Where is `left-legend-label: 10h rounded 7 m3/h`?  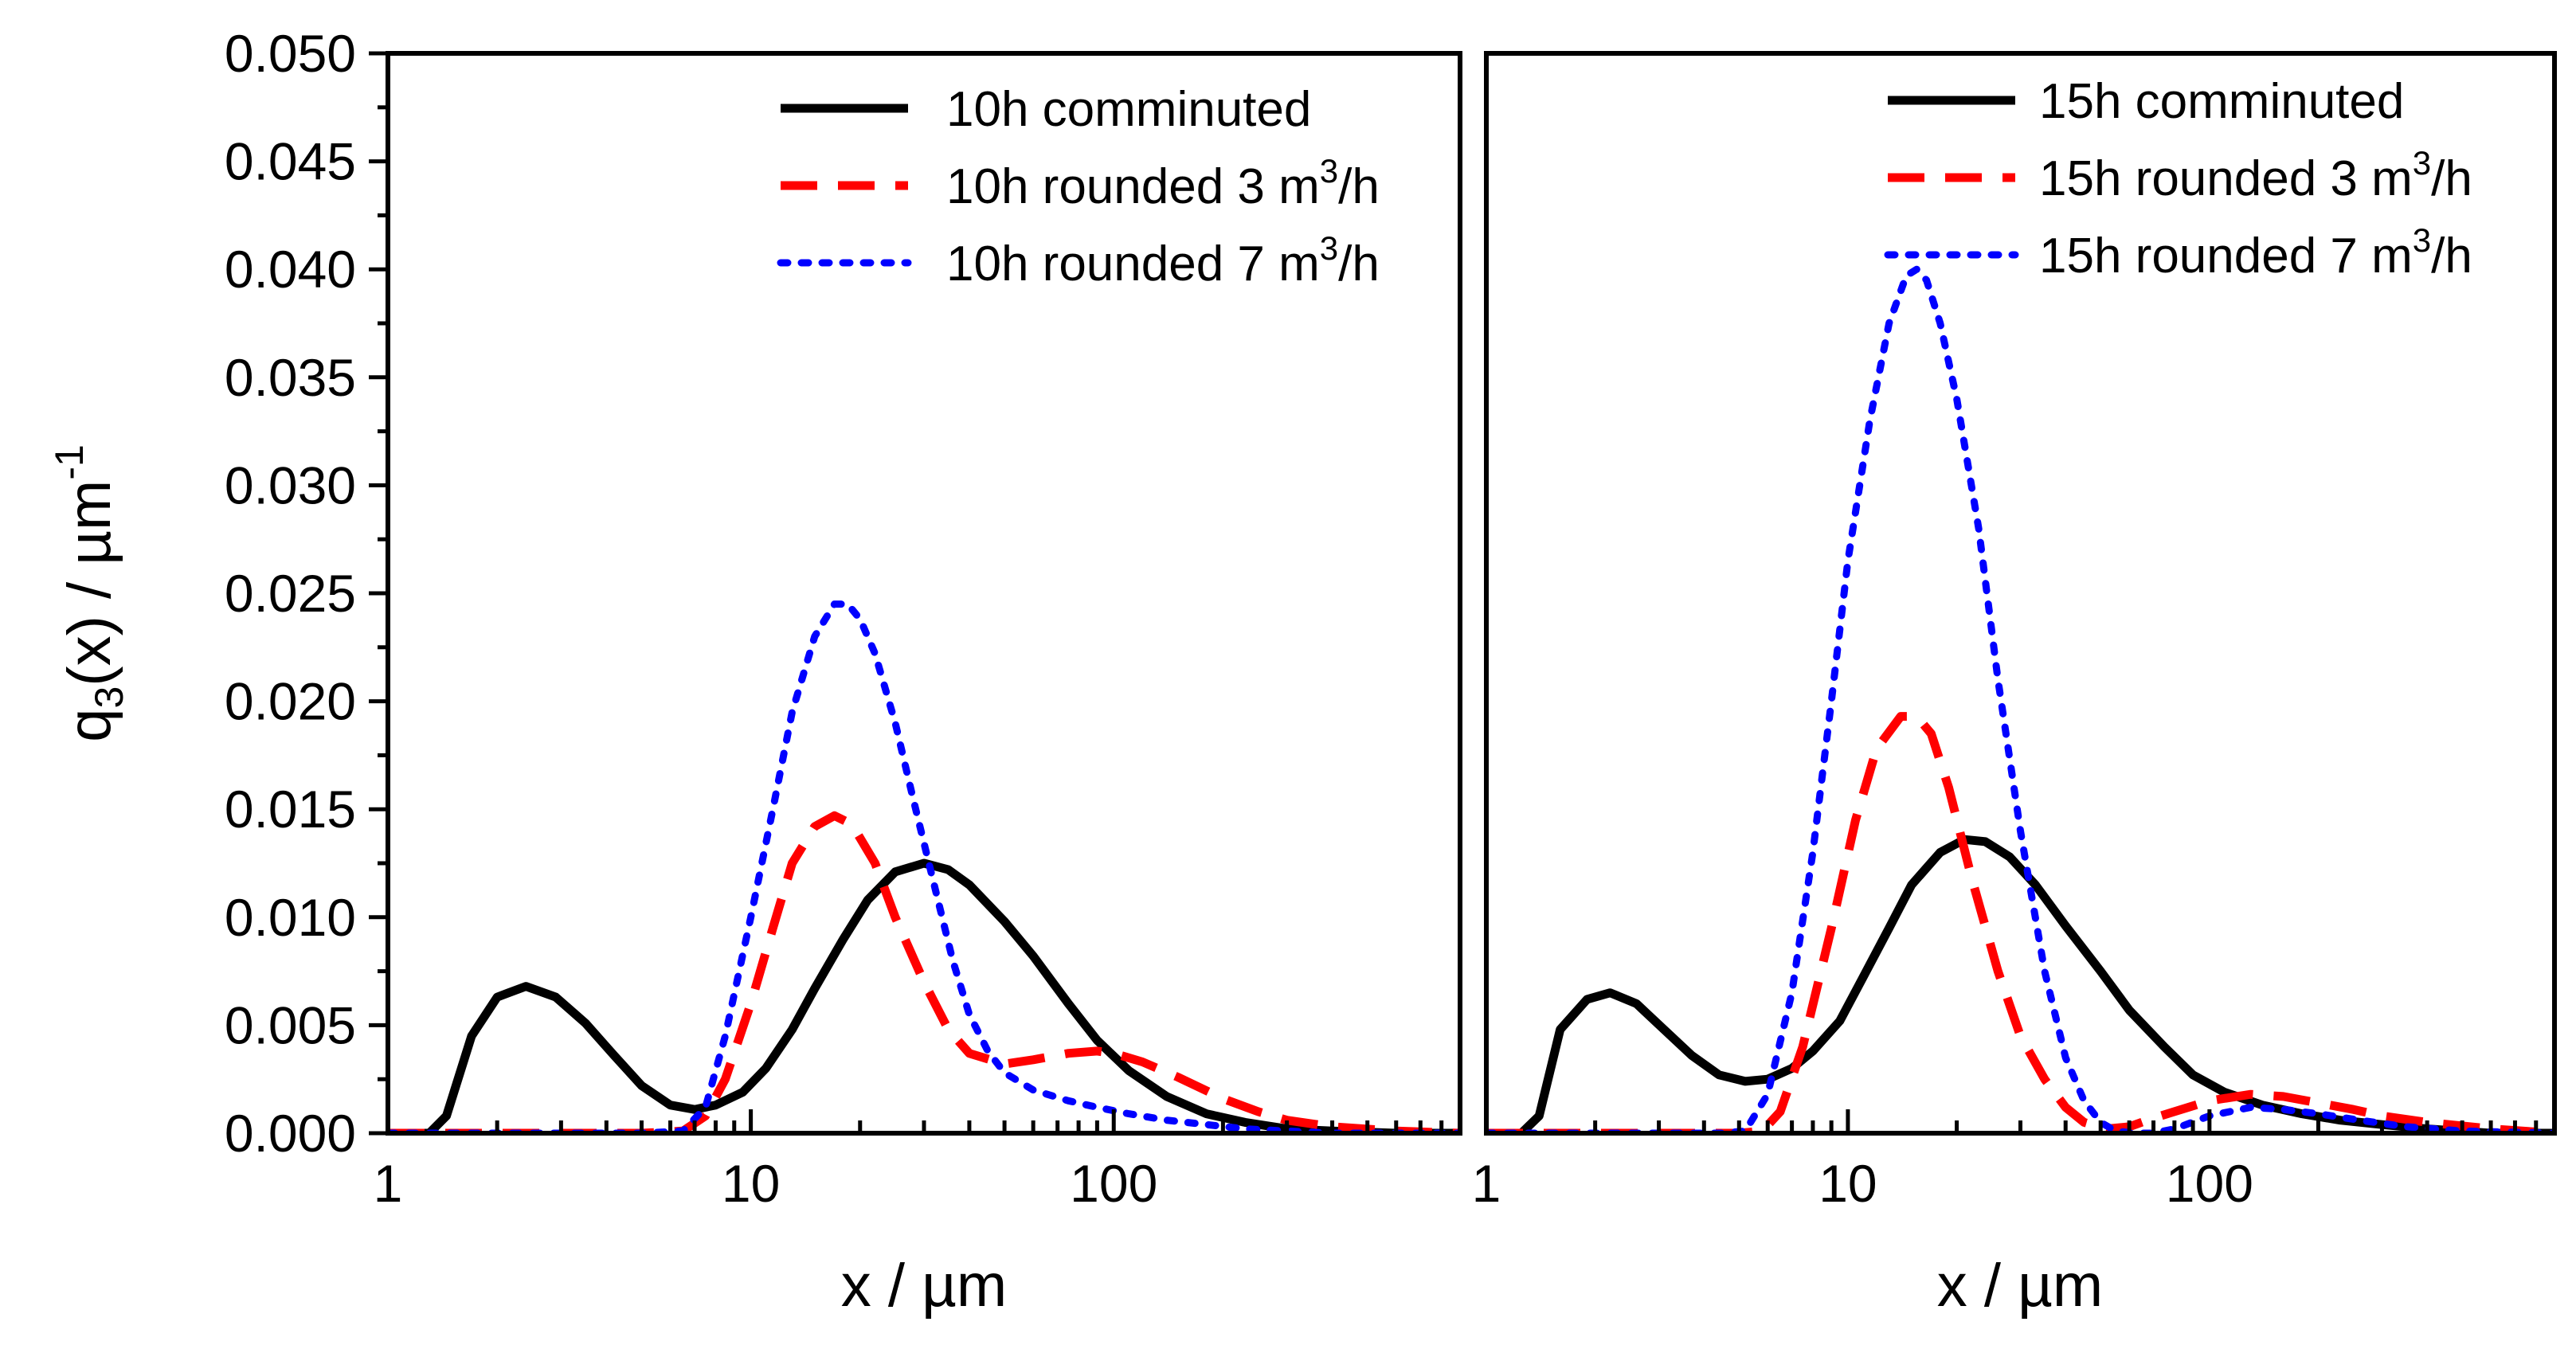 left-legend-label: 10h rounded 7 m3/h is located at coordinates (1163, 260).